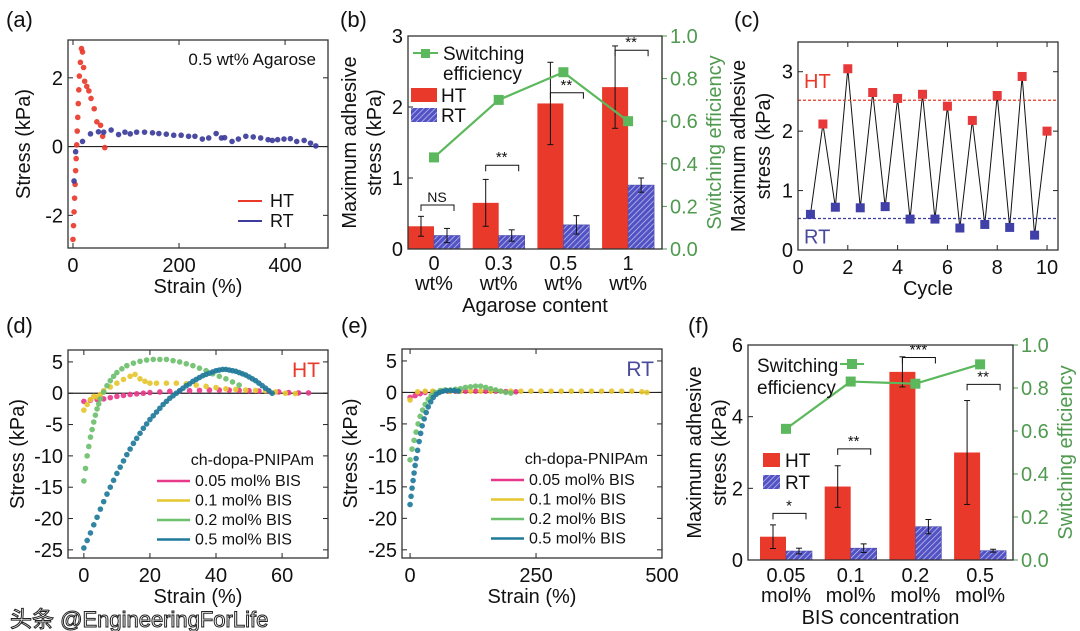  Describe the element at coordinates (499, 264) in the screenshot. I see `x-tick-label: 0.3` at that location.